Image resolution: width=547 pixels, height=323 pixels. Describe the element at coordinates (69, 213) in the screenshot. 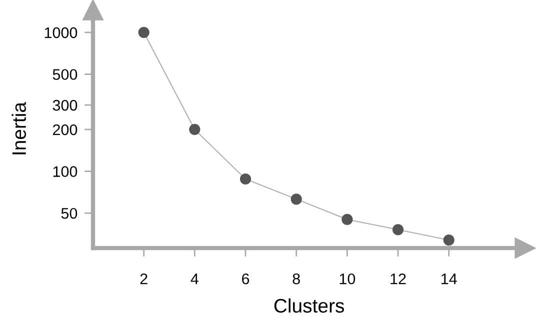

I see `y-tick-label: 50` at that location.